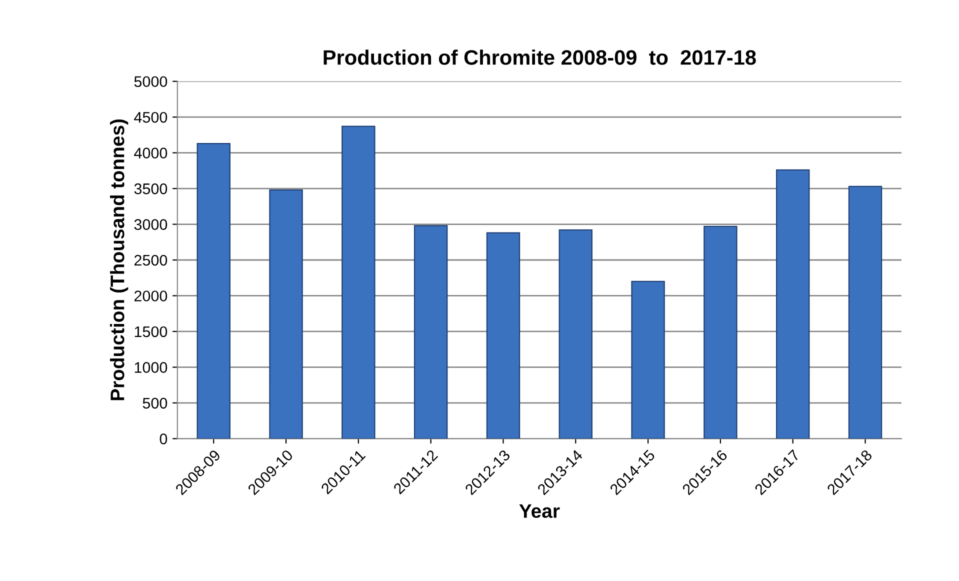  Describe the element at coordinates (155, 403) in the screenshot. I see `y-tick-label: 500` at that location.